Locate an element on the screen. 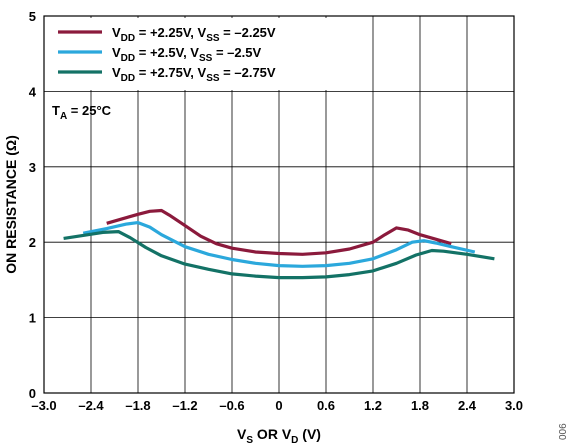  legend-label-1: VDD = +2.25V, VSS = –2.25V is located at coordinates (194, 34).